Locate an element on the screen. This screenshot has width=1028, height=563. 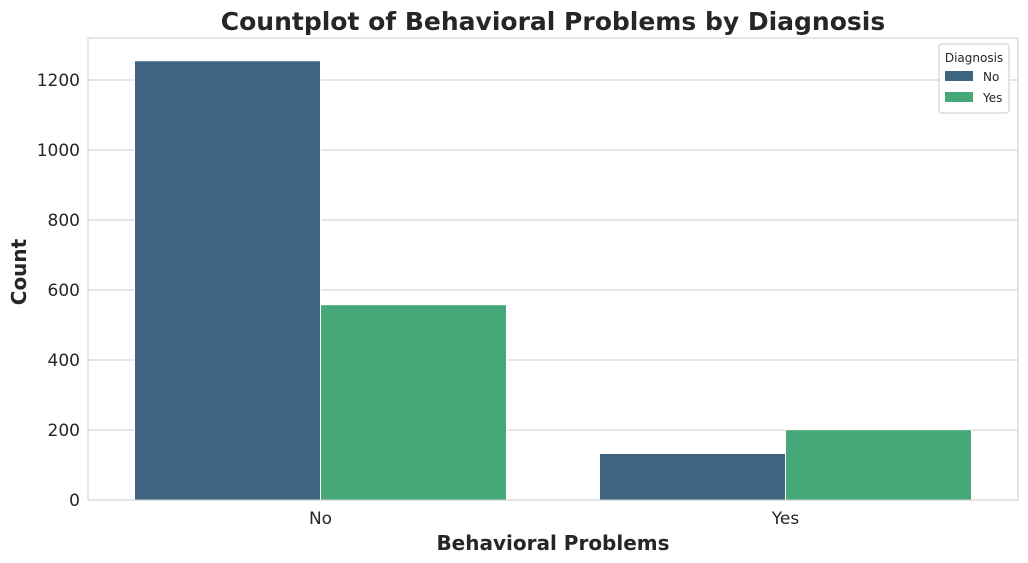
x-tick-label: No is located at coordinates (320, 519).